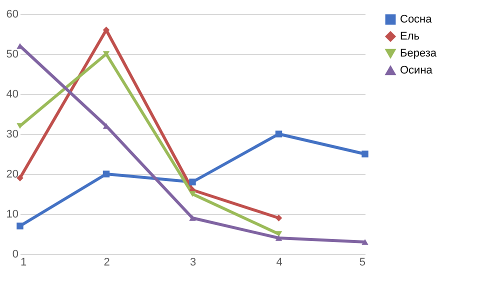  I want to click on x-tick-label: 4, so click(279, 262).